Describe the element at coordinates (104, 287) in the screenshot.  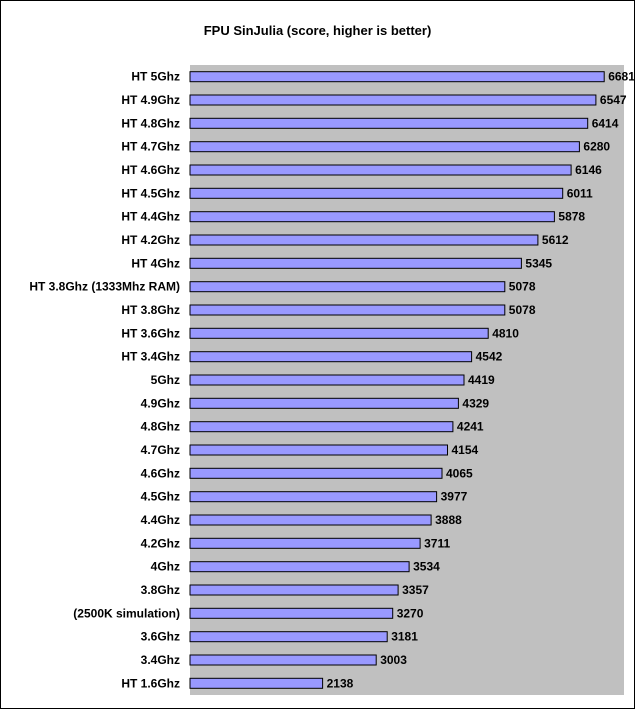
I see `category-label: HT 3.8Ghz (1333Mhz RAM)` at that location.